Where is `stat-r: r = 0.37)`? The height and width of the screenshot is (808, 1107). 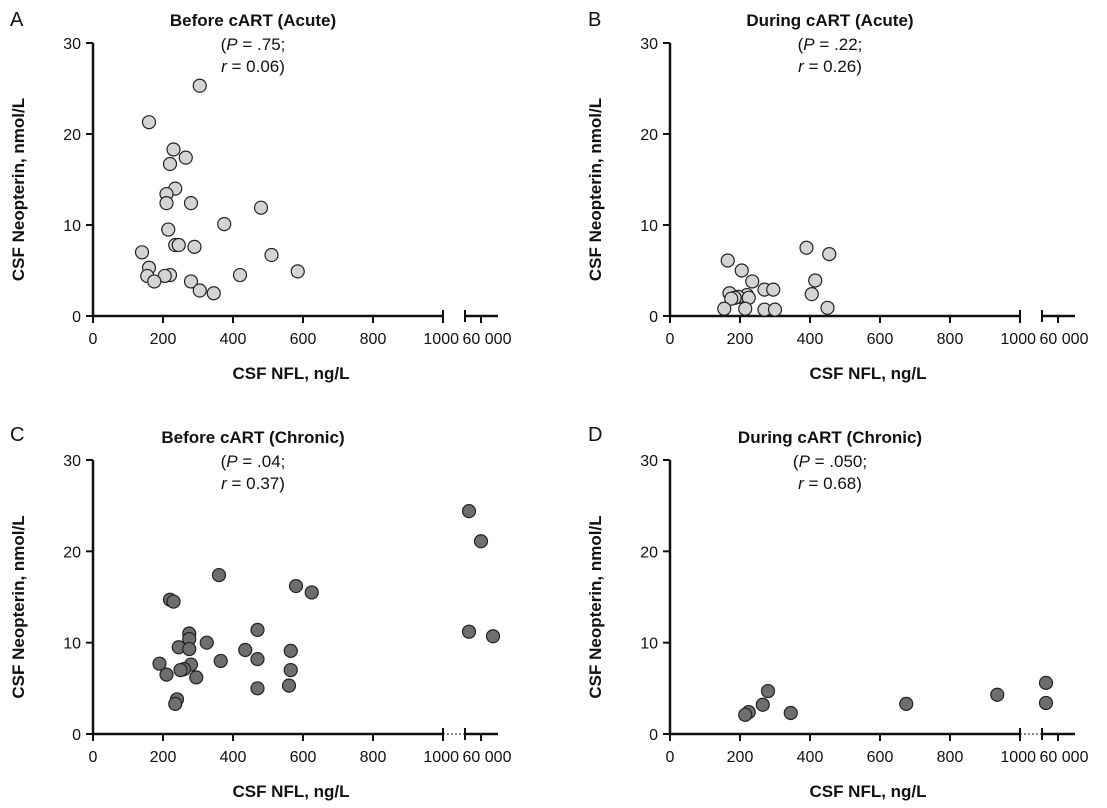 stat-r: r = 0.37) is located at coordinates (253, 483).